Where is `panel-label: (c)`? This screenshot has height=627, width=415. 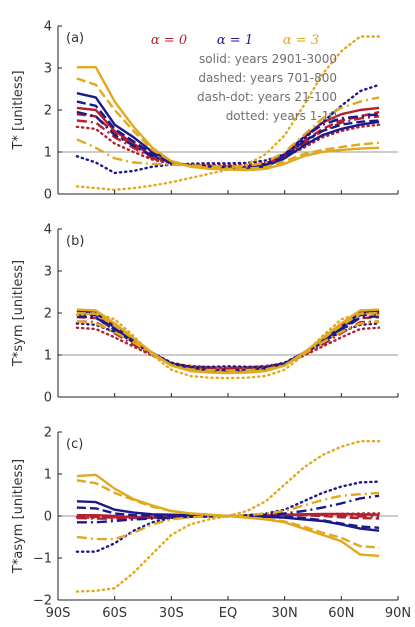 panel-label: (c) is located at coordinates (74, 444).